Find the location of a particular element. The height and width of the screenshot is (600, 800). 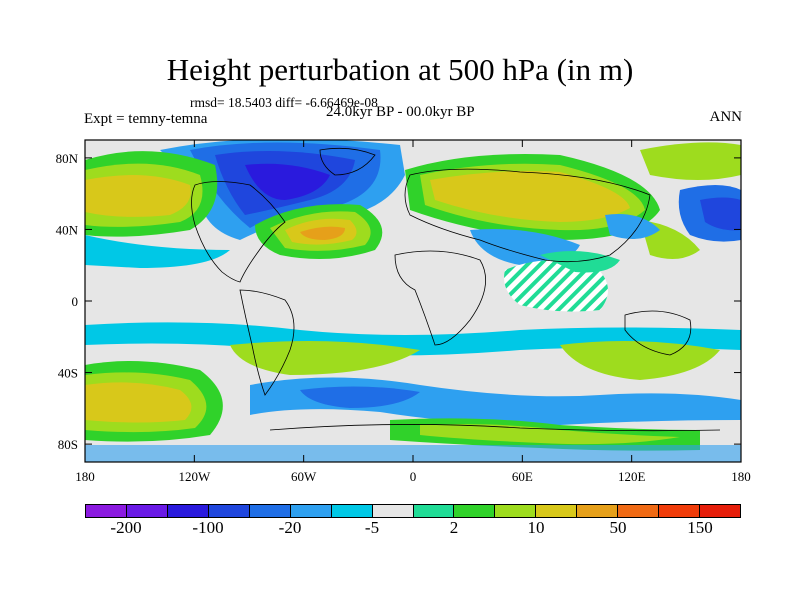

x-tick-label: 60W is located at coordinates (304, 476).